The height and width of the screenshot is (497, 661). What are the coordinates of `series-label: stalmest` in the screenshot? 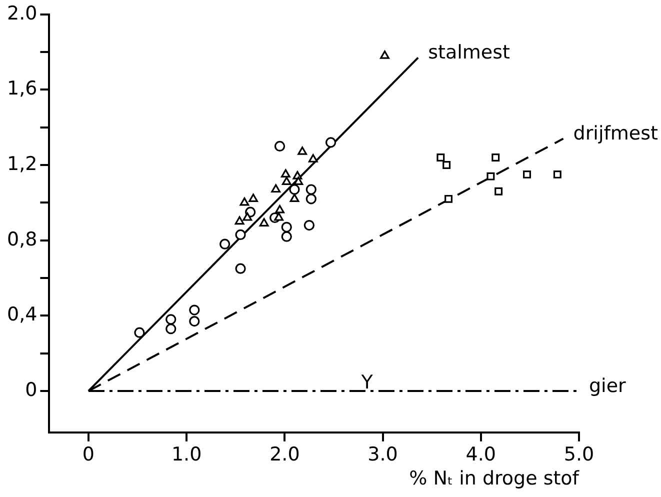 It's located at (469, 53).